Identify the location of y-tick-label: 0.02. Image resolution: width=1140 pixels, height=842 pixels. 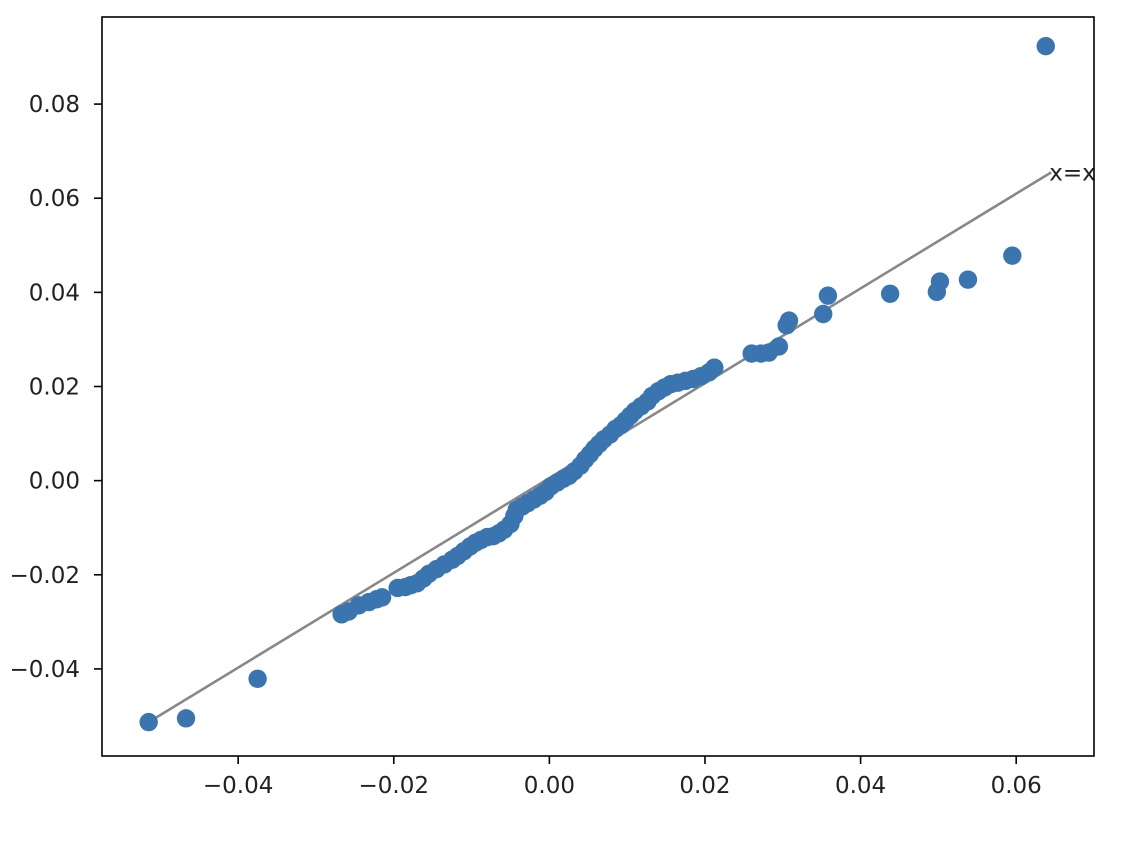
(54, 388).